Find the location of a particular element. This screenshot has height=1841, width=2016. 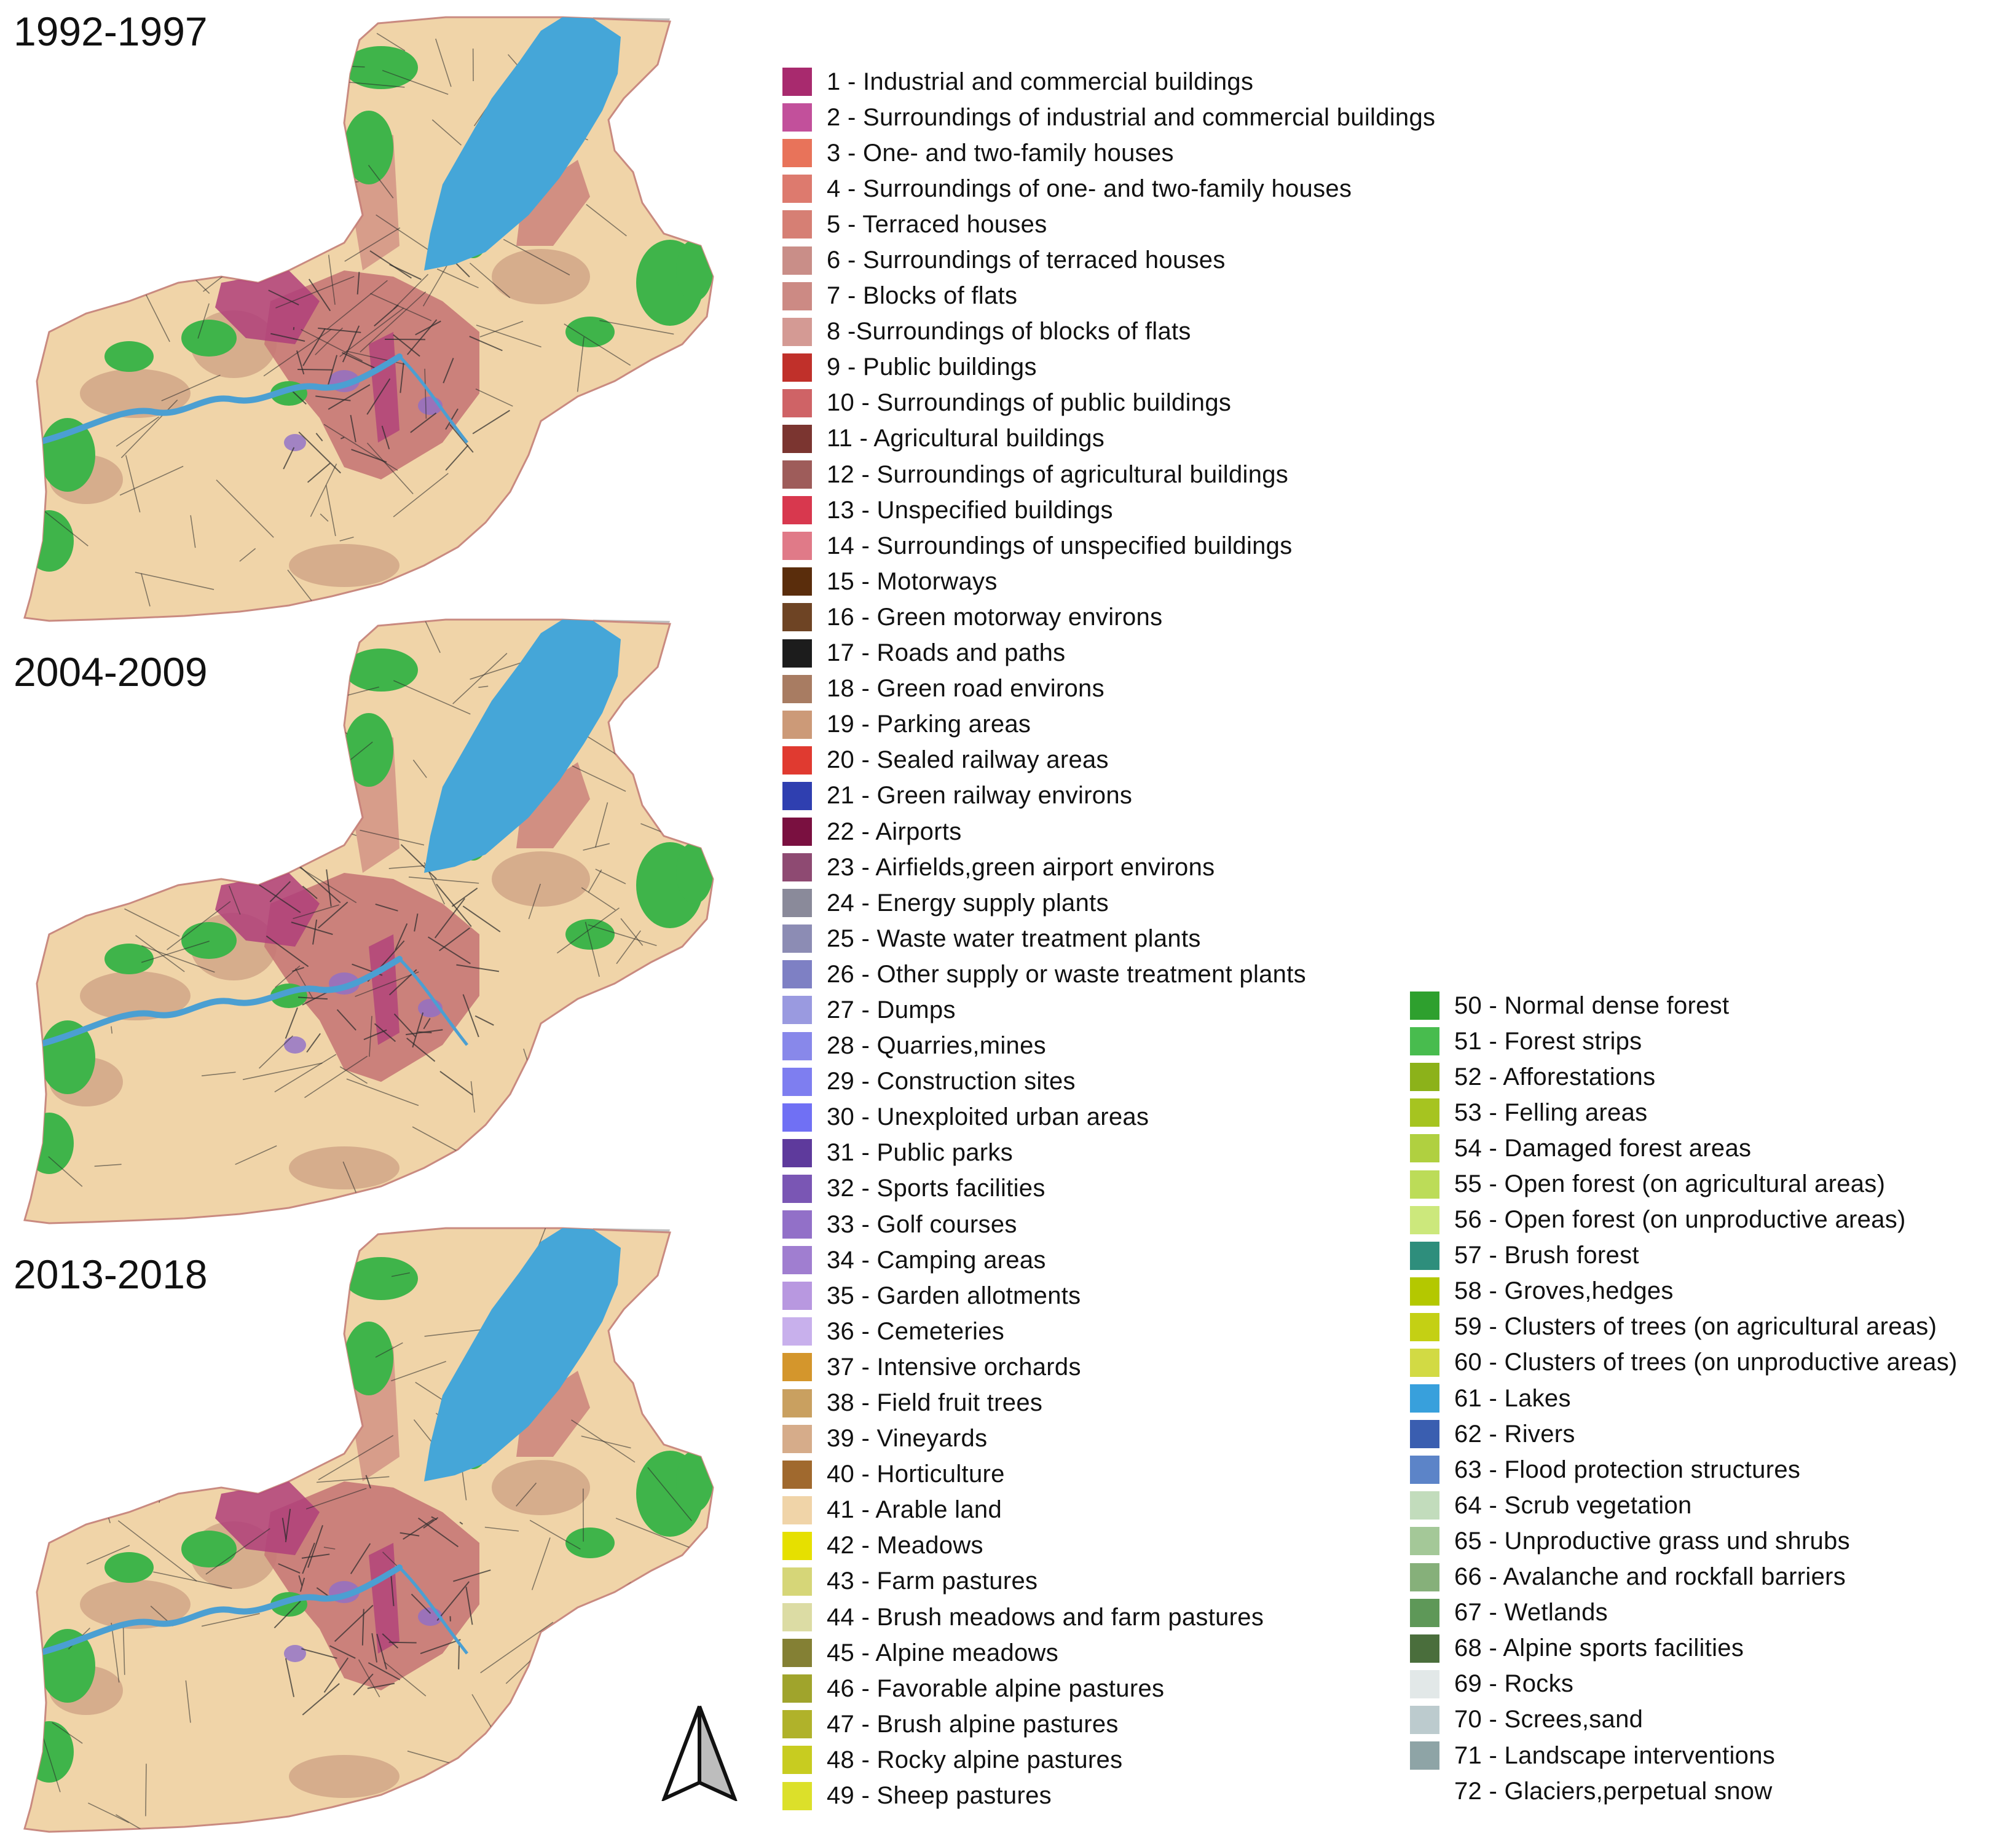

legend-label: 18 - Green road environs is located at coordinates (965, 689).